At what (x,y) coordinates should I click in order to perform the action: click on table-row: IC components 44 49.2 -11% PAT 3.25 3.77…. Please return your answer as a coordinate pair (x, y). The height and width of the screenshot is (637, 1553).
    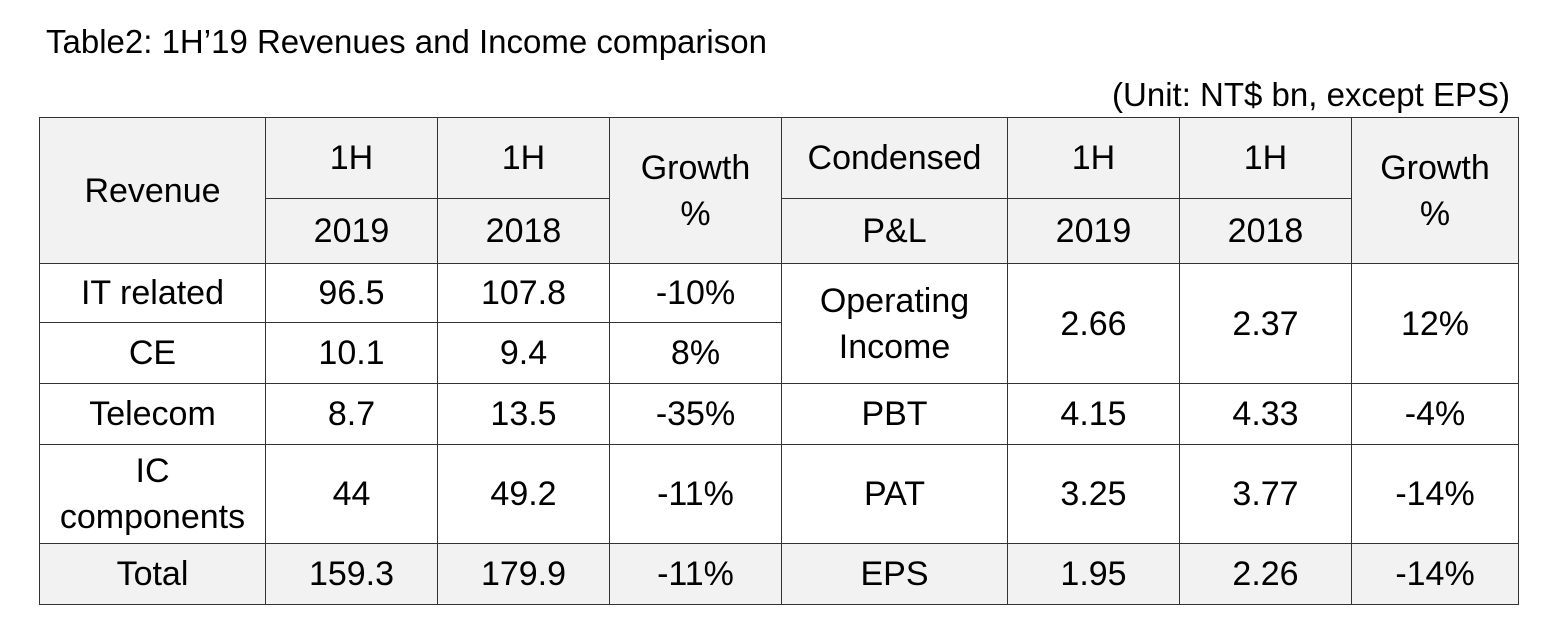
    Looking at the image, I should click on (779, 494).